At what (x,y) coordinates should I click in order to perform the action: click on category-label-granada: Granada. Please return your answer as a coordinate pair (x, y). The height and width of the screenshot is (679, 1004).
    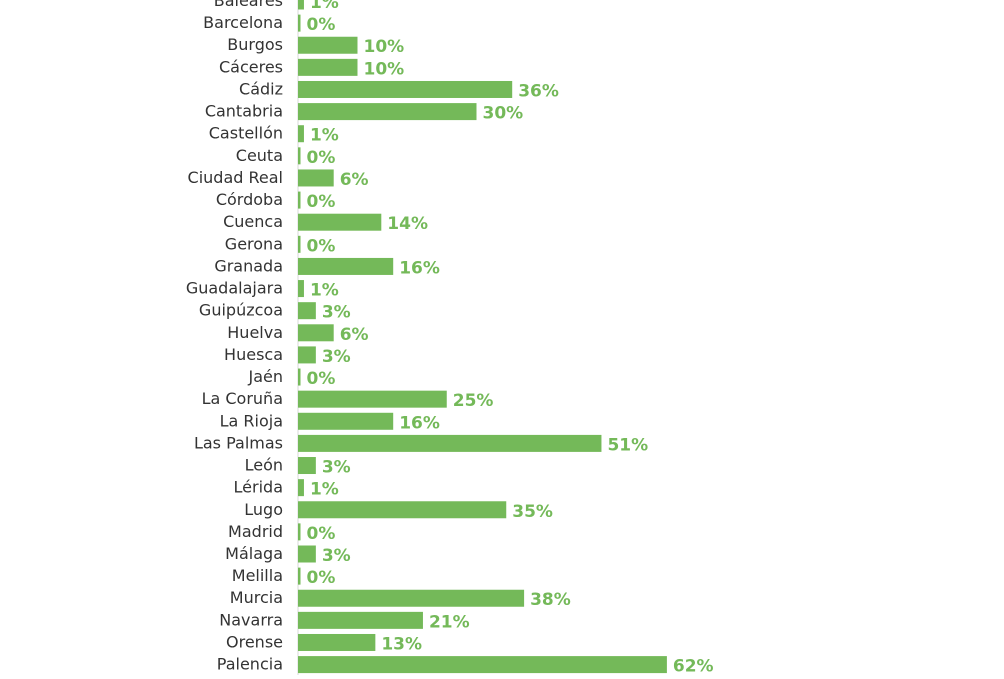
    Looking at the image, I should click on (248, 265).